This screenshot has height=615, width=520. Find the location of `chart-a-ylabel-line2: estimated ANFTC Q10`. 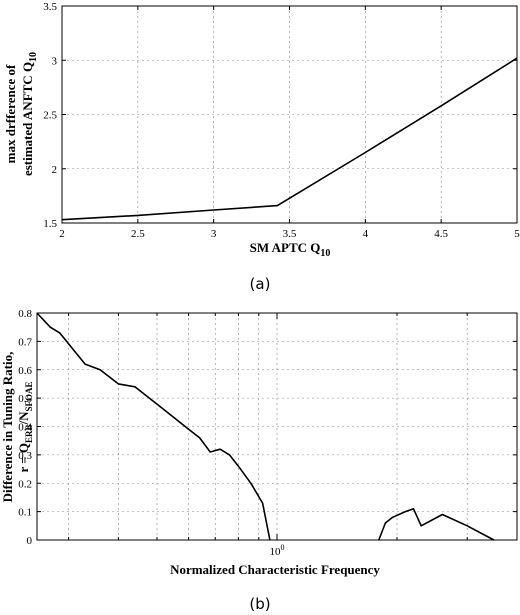

chart-a-ylabel-line2: estimated ANFTC Q10 is located at coordinates (29, 114).